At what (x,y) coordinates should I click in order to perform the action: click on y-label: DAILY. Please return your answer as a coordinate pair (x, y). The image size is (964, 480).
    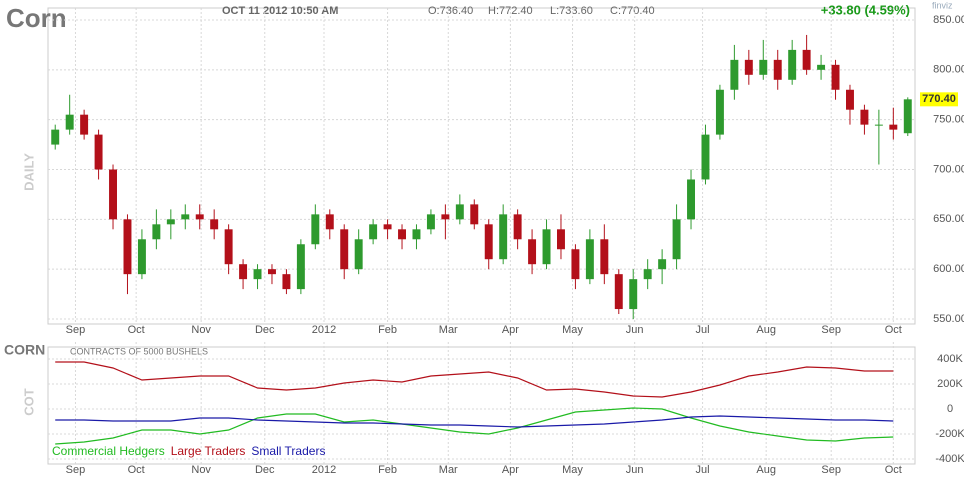
    Looking at the image, I should click on (28, 172).